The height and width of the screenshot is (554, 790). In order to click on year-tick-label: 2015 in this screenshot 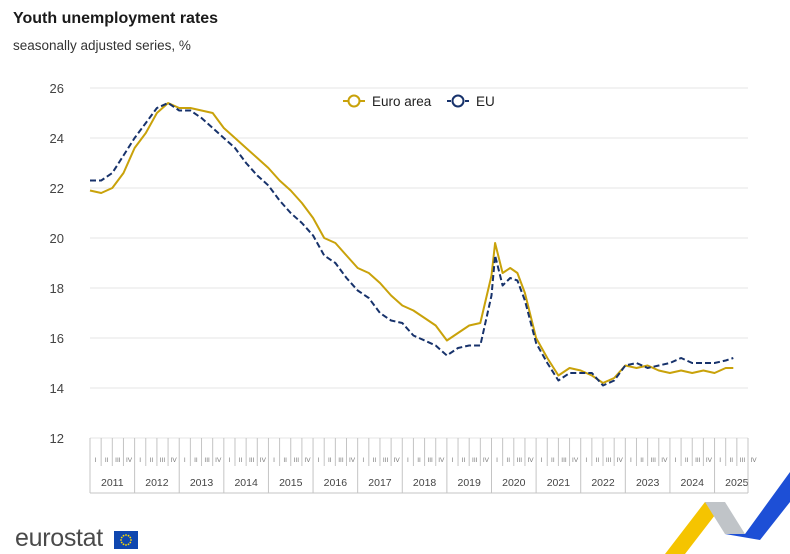, I will do `click(291, 483)`.